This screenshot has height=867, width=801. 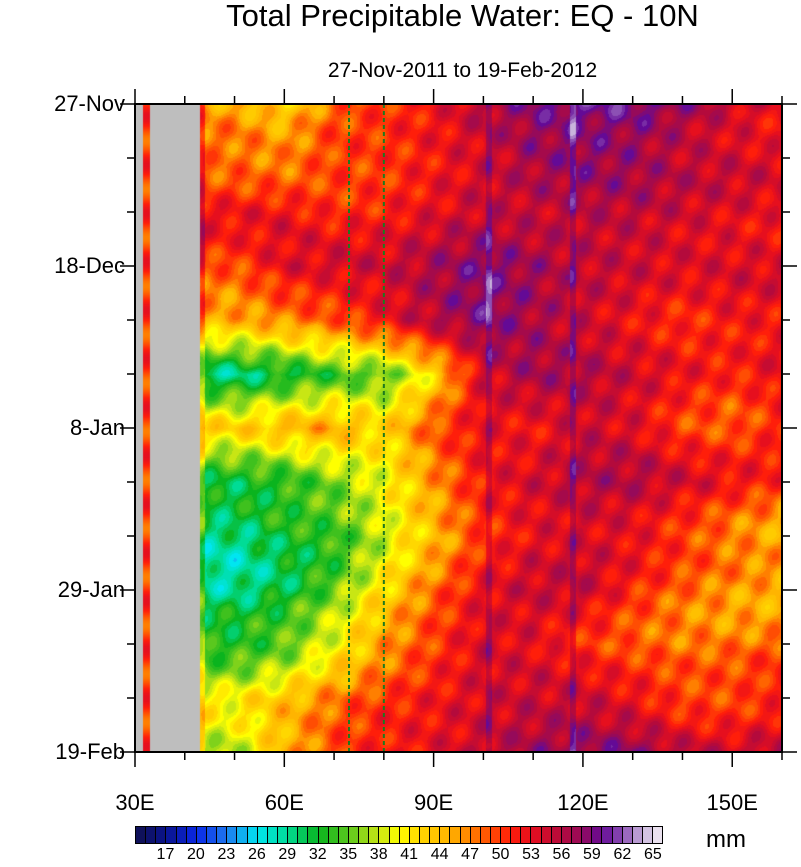 What do you see at coordinates (409, 854) in the screenshot?
I see `colorbar-label: 41` at bounding box center [409, 854].